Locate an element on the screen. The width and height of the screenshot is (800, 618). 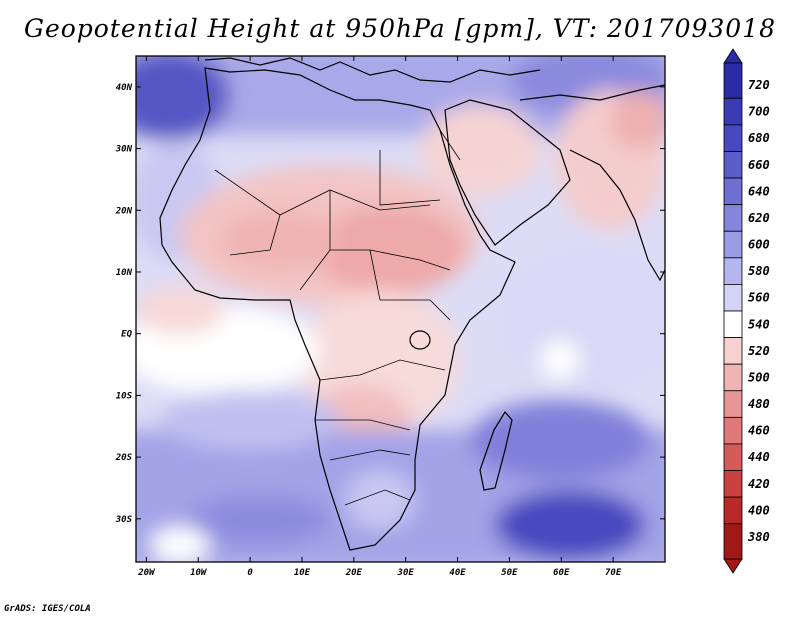
colorbar-label: 500 is located at coordinates (759, 377).